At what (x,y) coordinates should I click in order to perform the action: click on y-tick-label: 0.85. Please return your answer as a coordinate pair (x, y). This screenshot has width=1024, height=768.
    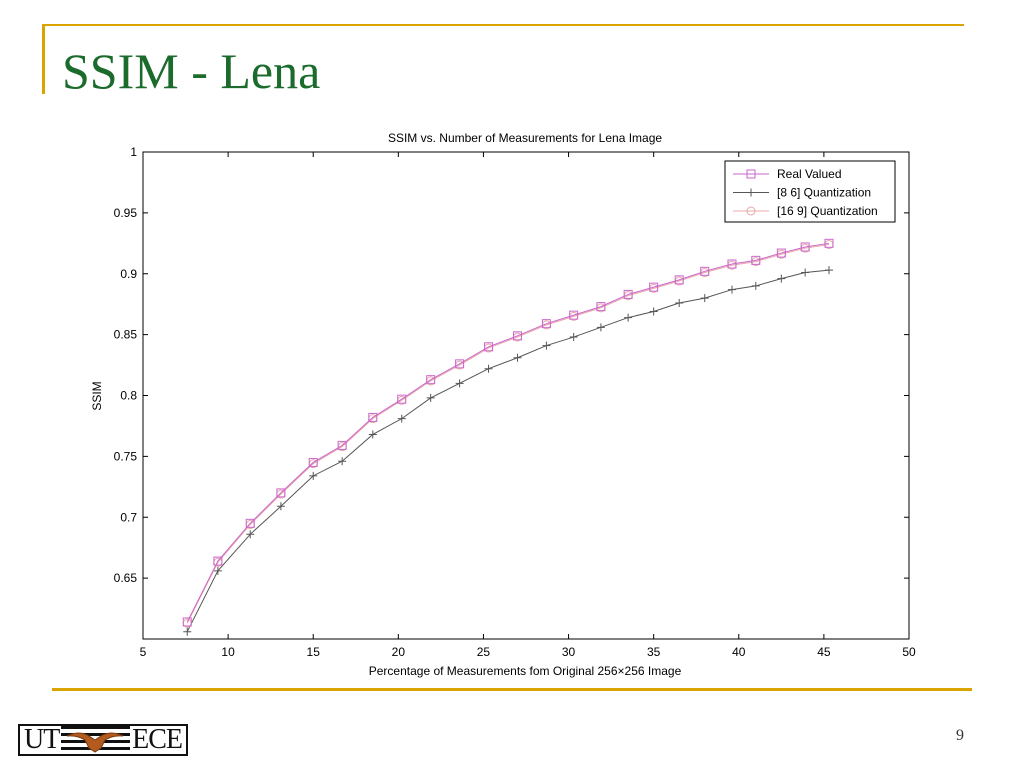
    Looking at the image, I should click on (126, 335).